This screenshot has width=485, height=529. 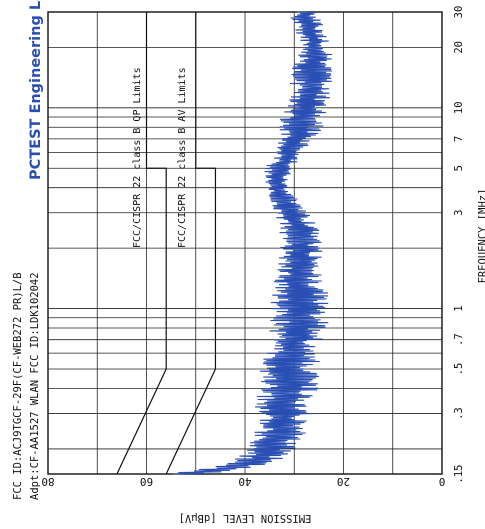 What do you see at coordinates (343, 481) in the screenshot?
I see `level-tick-label: 20` at bounding box center [343, 481].